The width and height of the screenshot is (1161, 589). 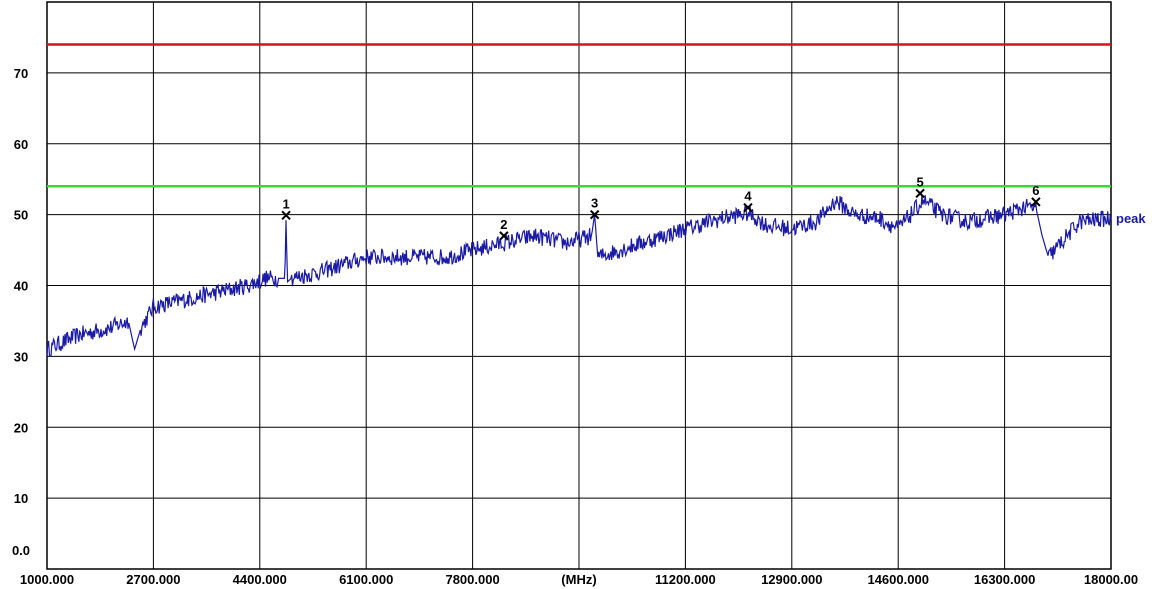 What do you see at coordinates (503, 224) in the screenshot?
I see `marker-label: 2` at bounding box center [503, 224].